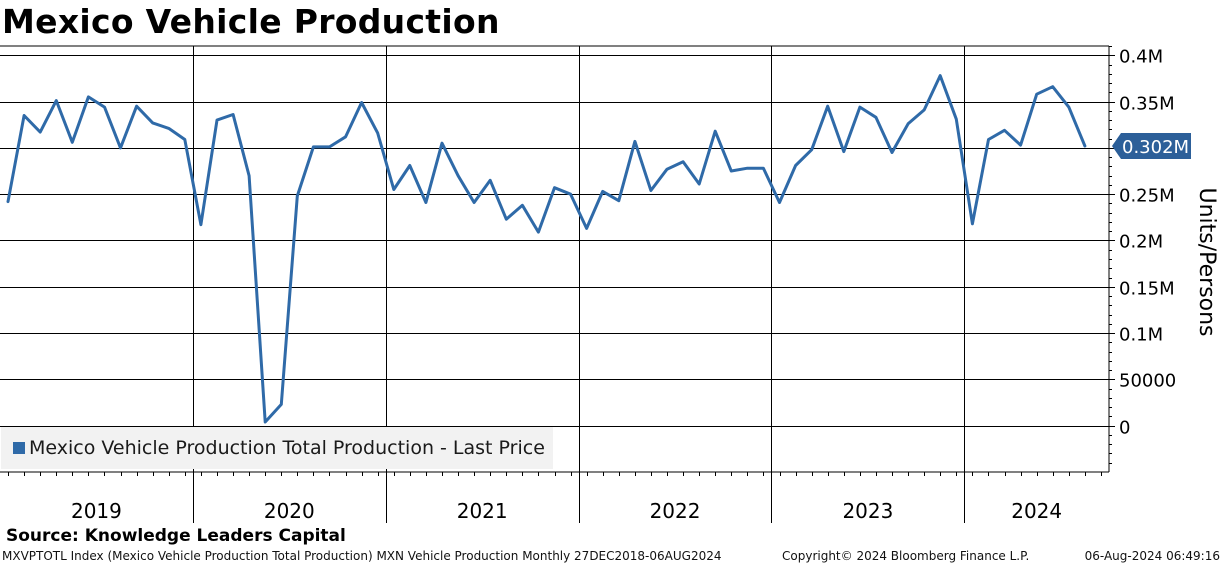 The image size is (1224, 566). What do you see at coordinates (482, 511) in the screenshot?
I see `x-year-label: 2021` at bounding box center [482, 511].